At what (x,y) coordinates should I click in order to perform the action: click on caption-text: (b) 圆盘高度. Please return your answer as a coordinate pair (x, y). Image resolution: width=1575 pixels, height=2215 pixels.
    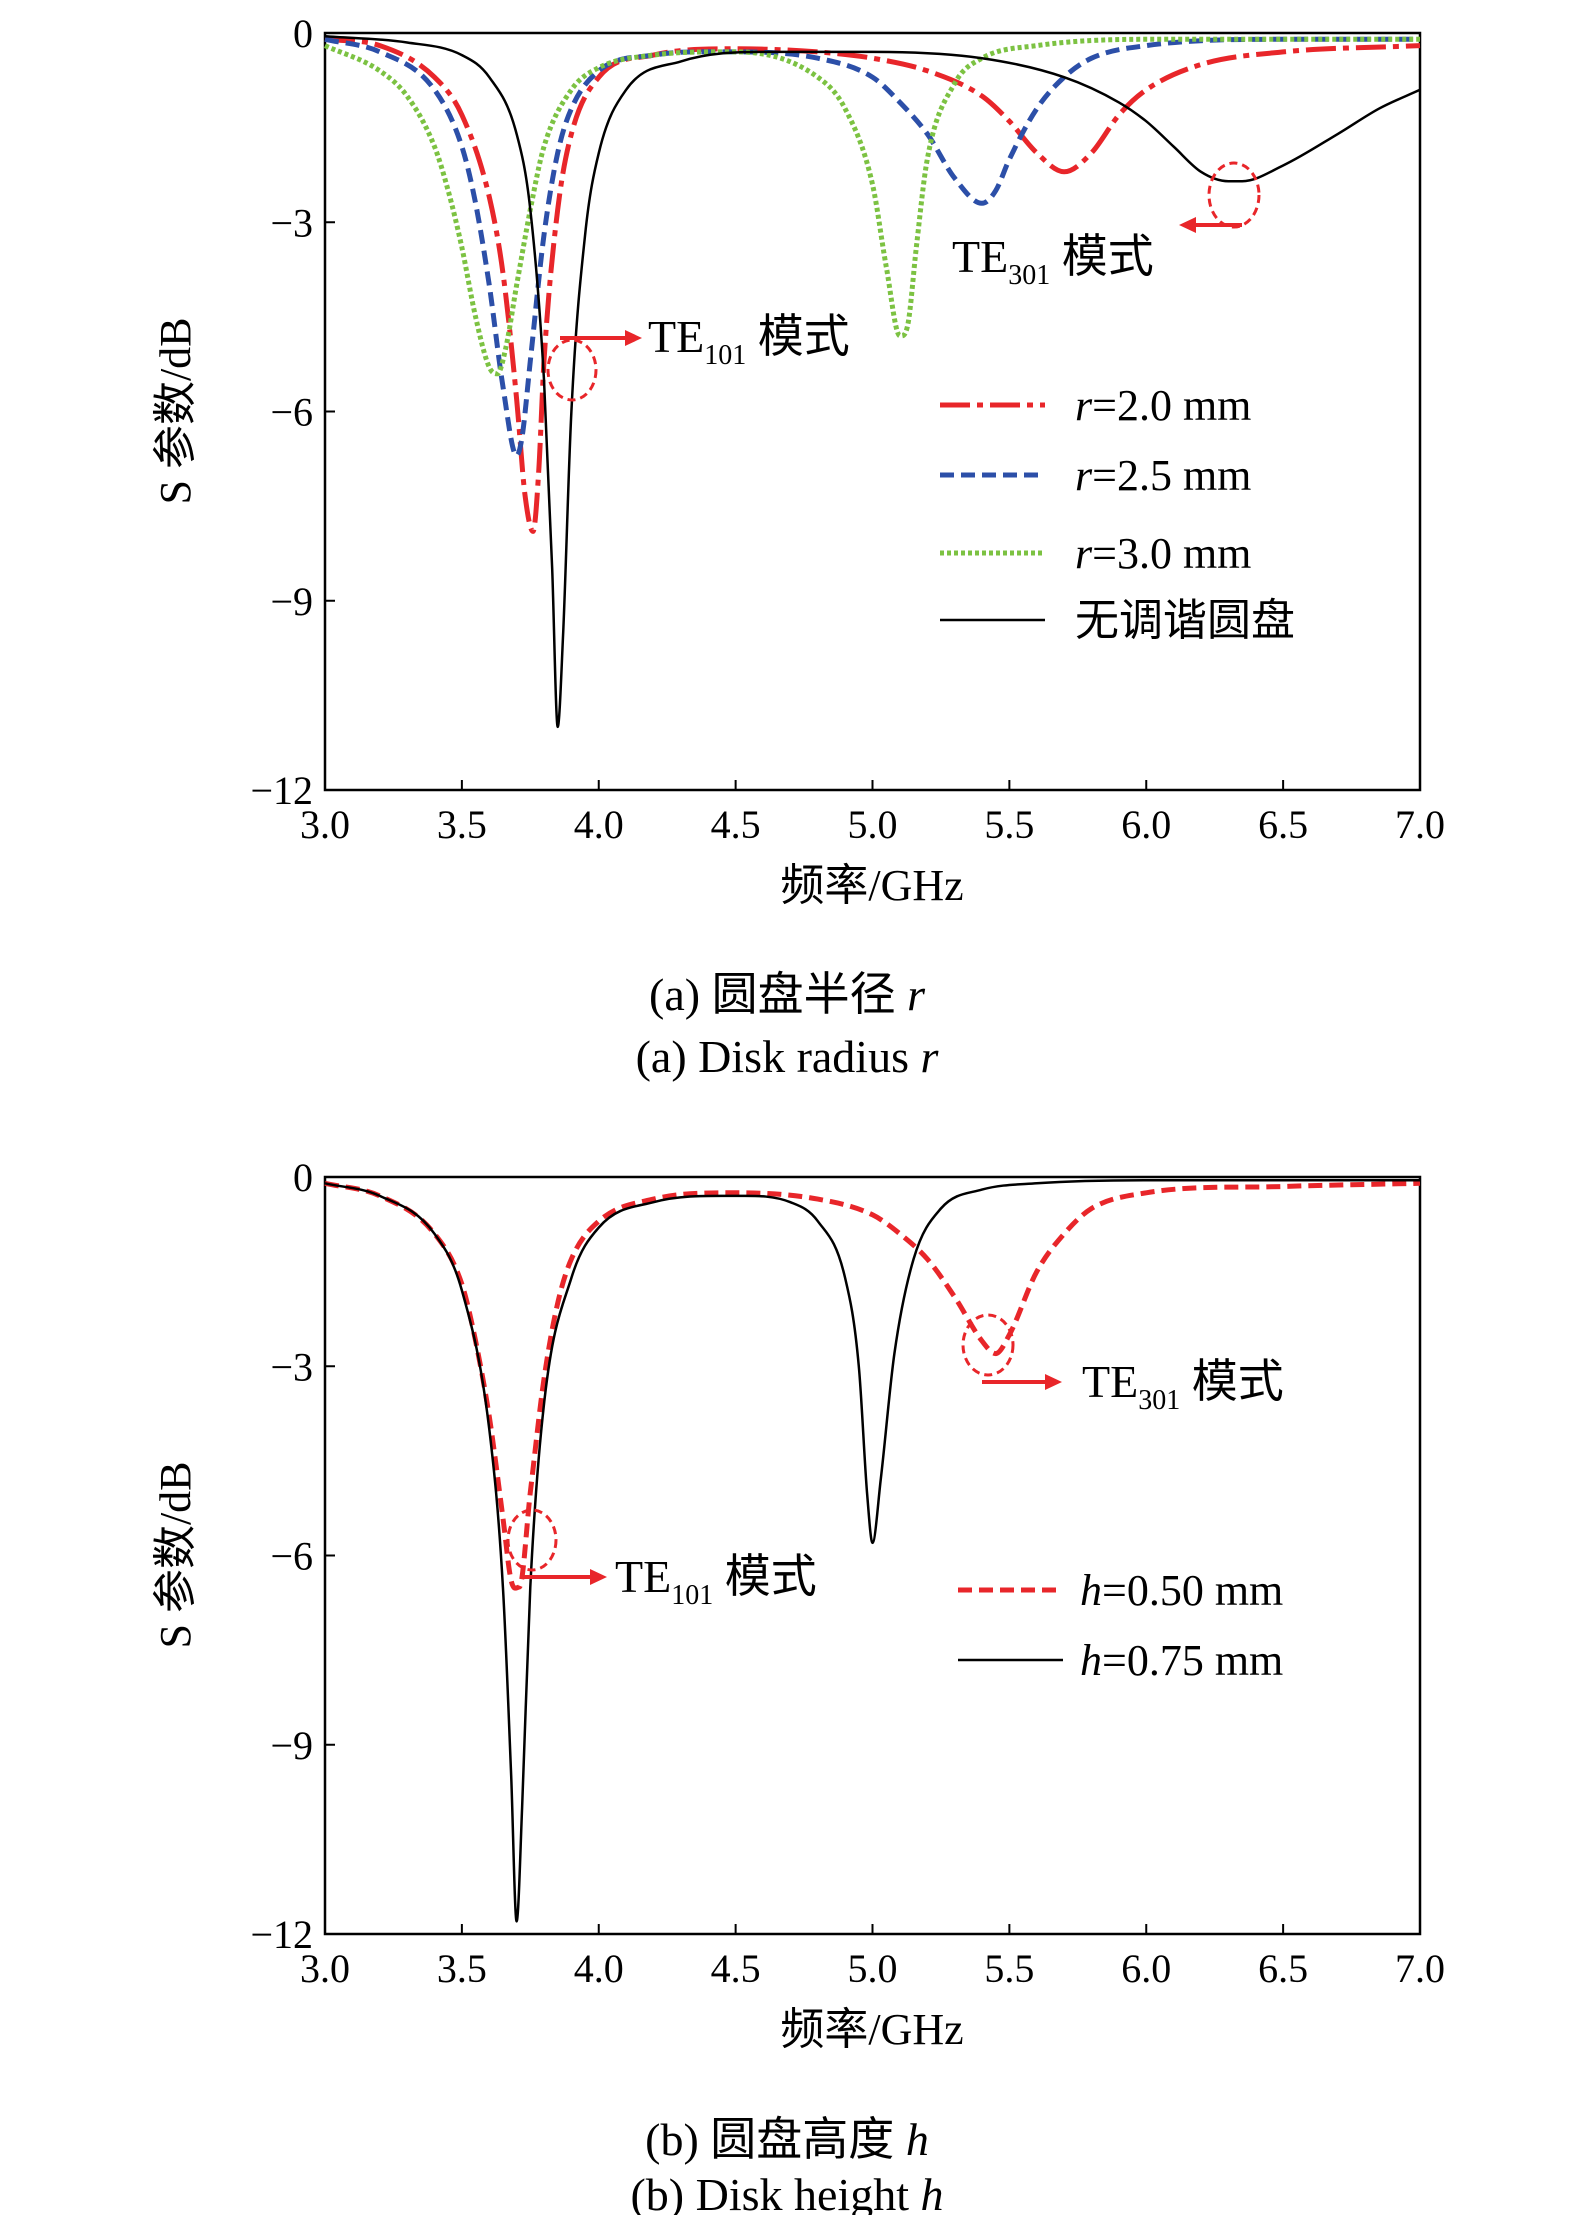
    Looking at the image, I should click on (775, 2139).